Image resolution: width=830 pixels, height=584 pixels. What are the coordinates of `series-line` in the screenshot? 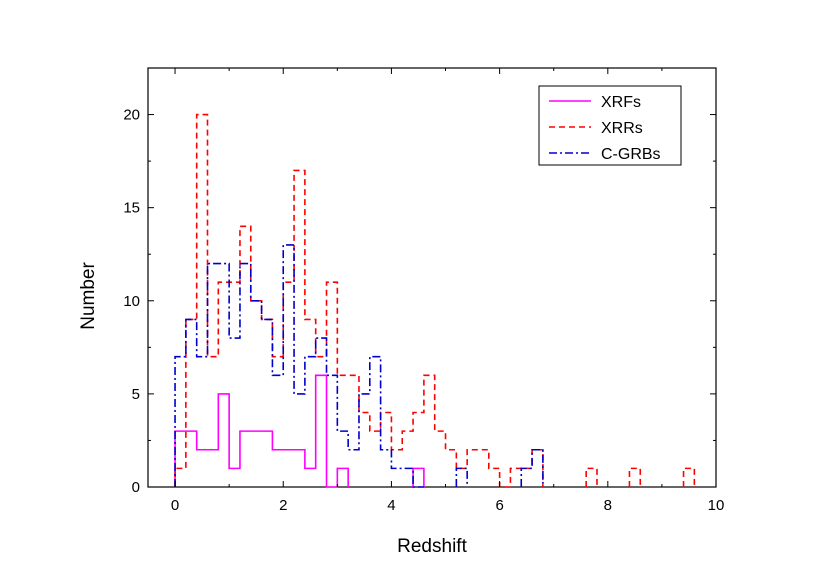 It's located at (299, 431).